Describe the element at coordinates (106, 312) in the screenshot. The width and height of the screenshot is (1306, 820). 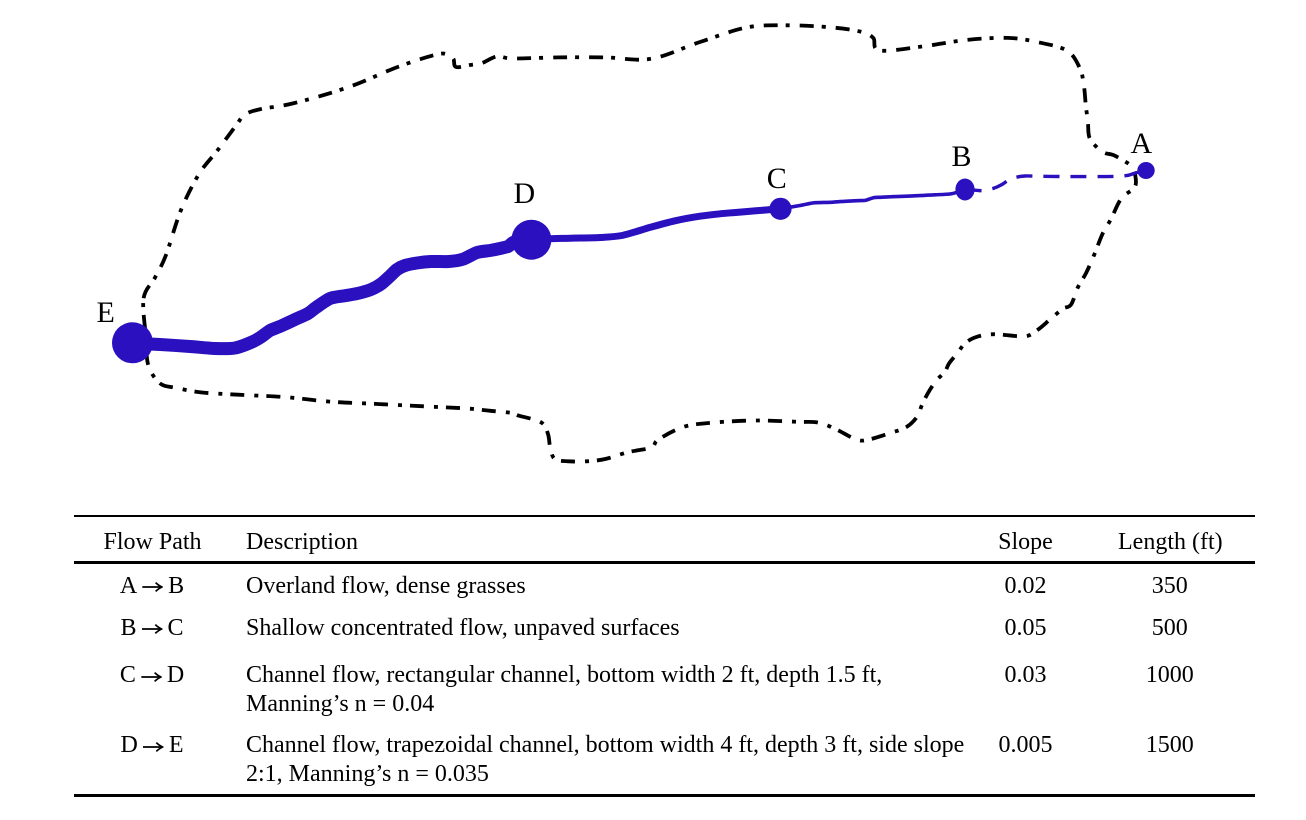
I see `svg-text: E` at that location.